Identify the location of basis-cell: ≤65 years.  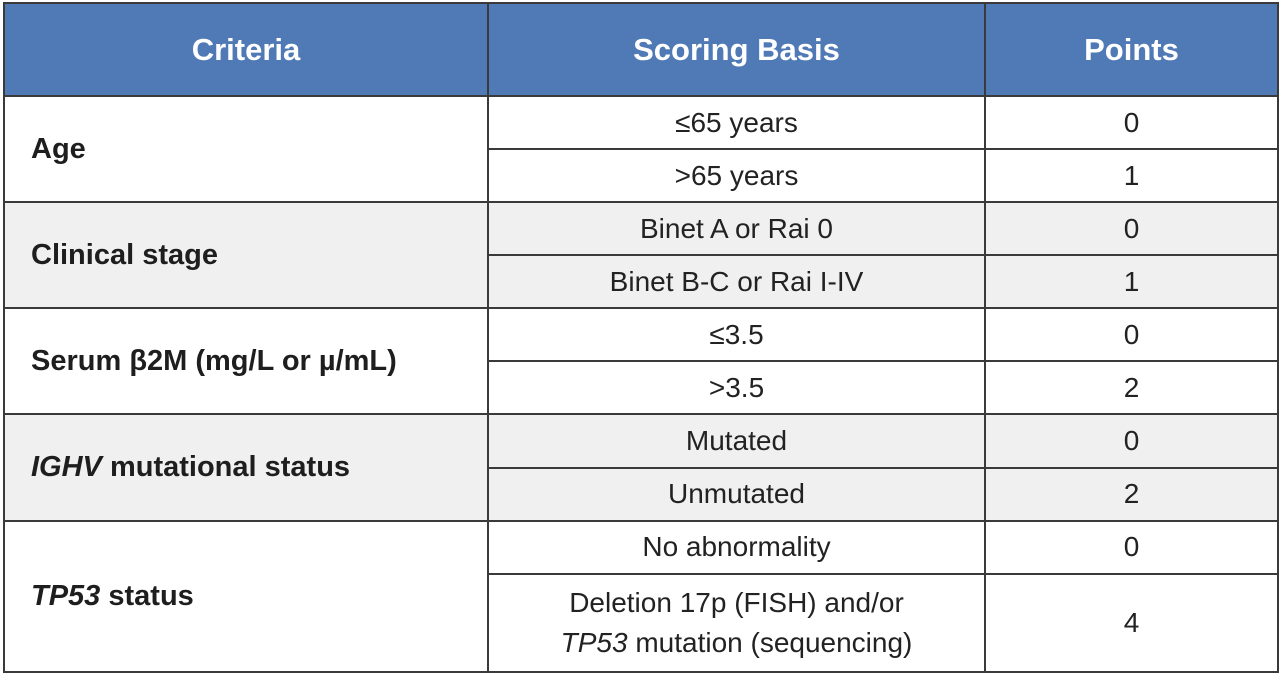
(736, 122).